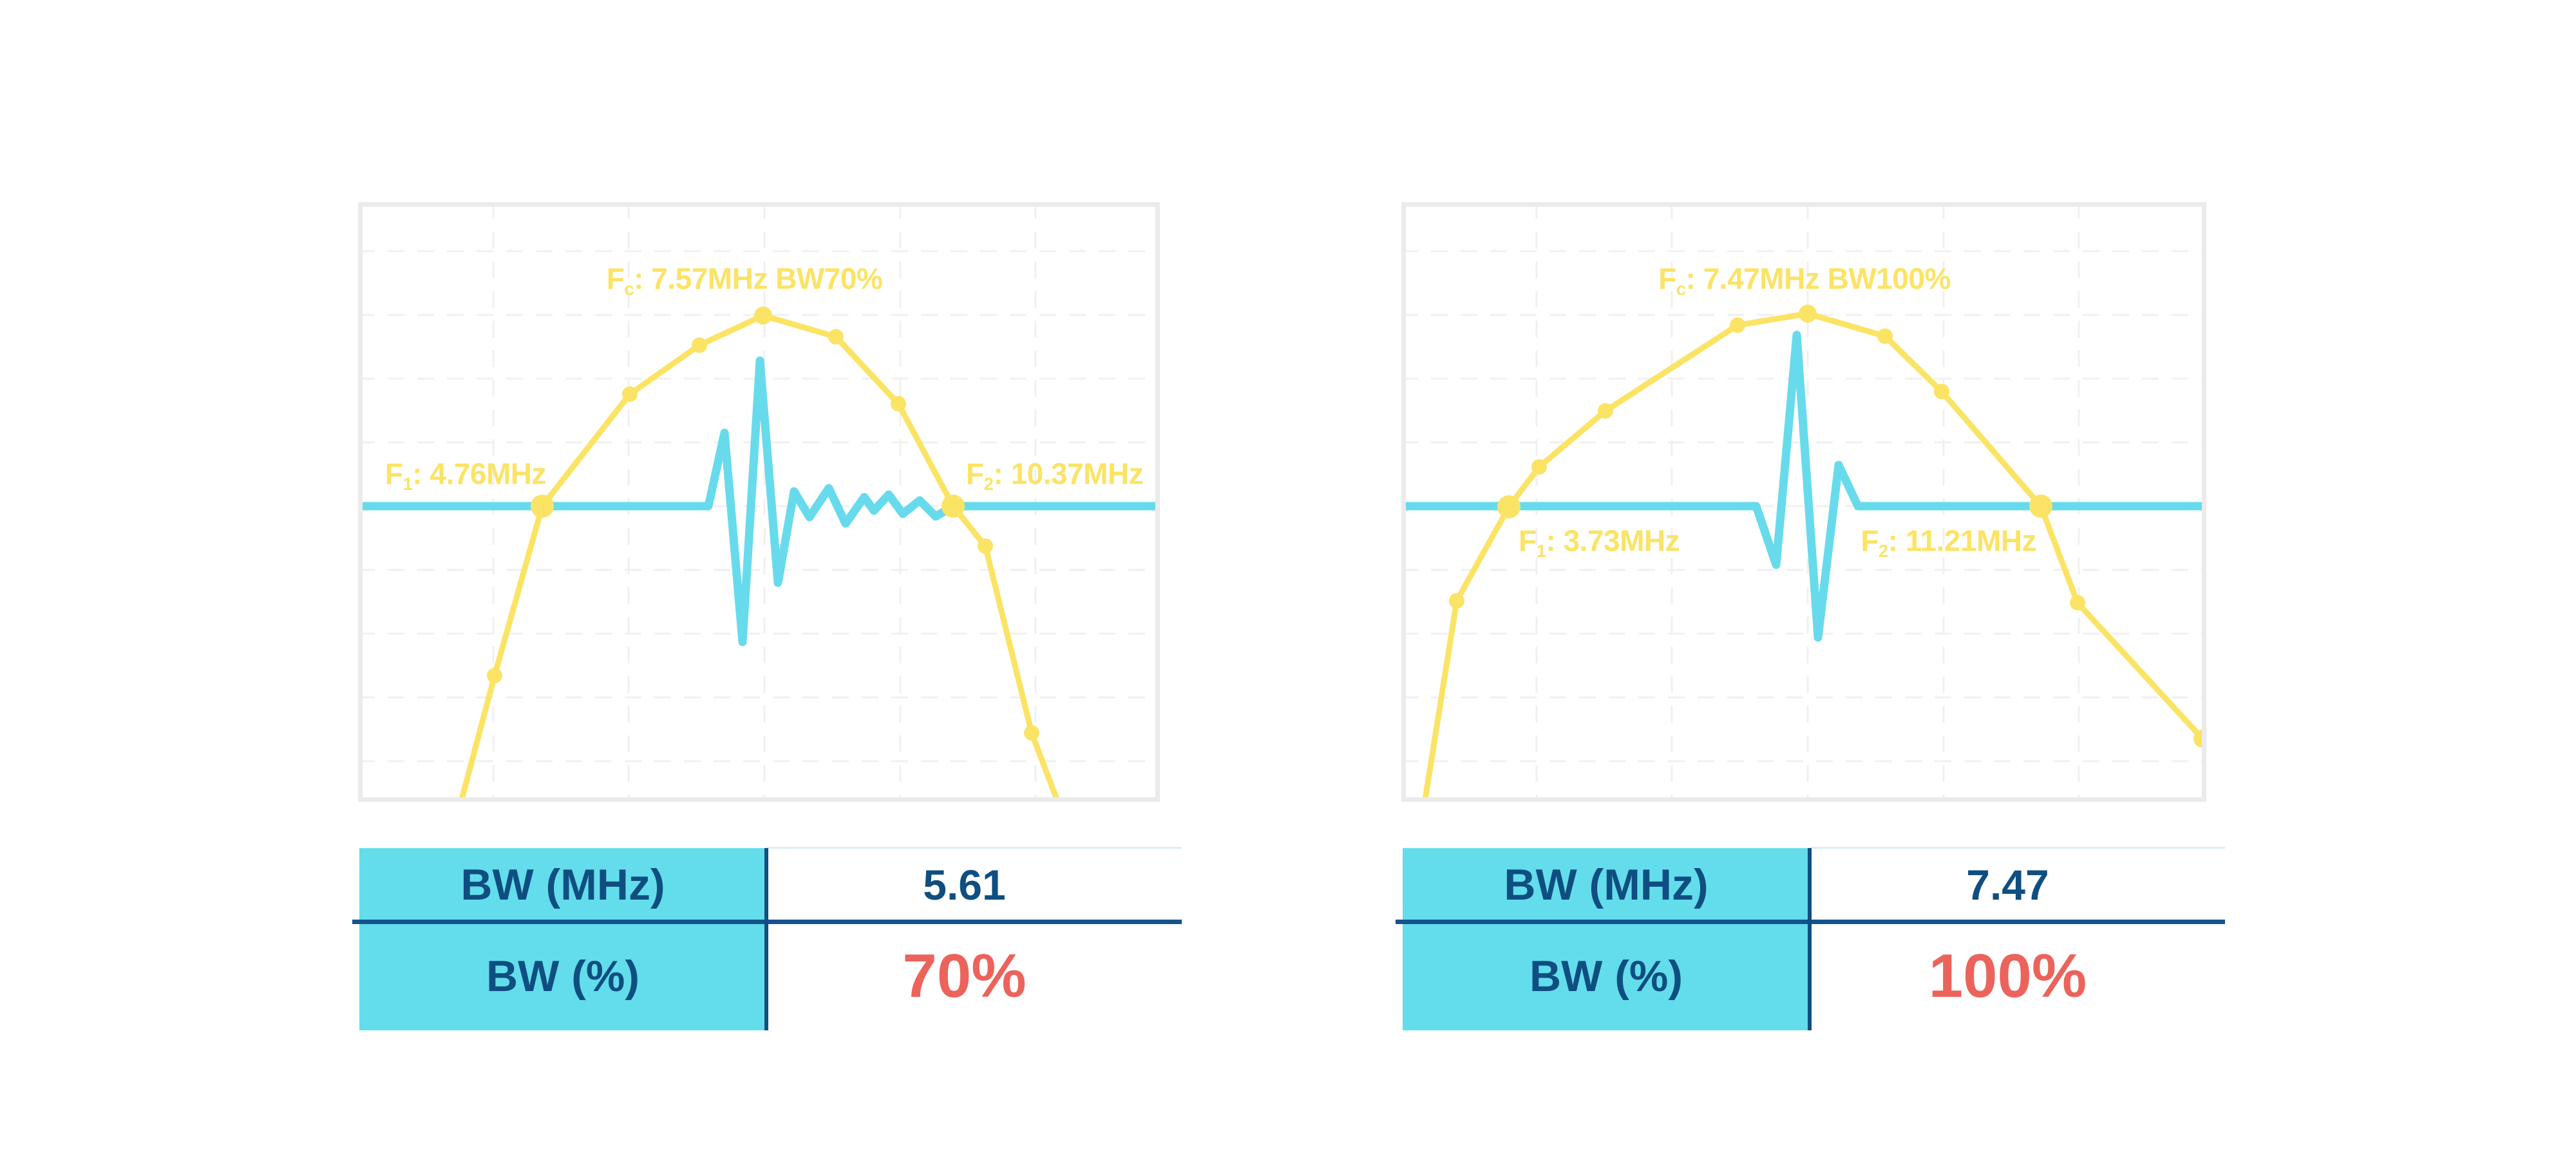 The height and width of the screenshot is (1154, 2576). Describe the element at coordinates (965, 885) in the screenshot. I see `table-value-bw-mhz: 5.61` at that location.